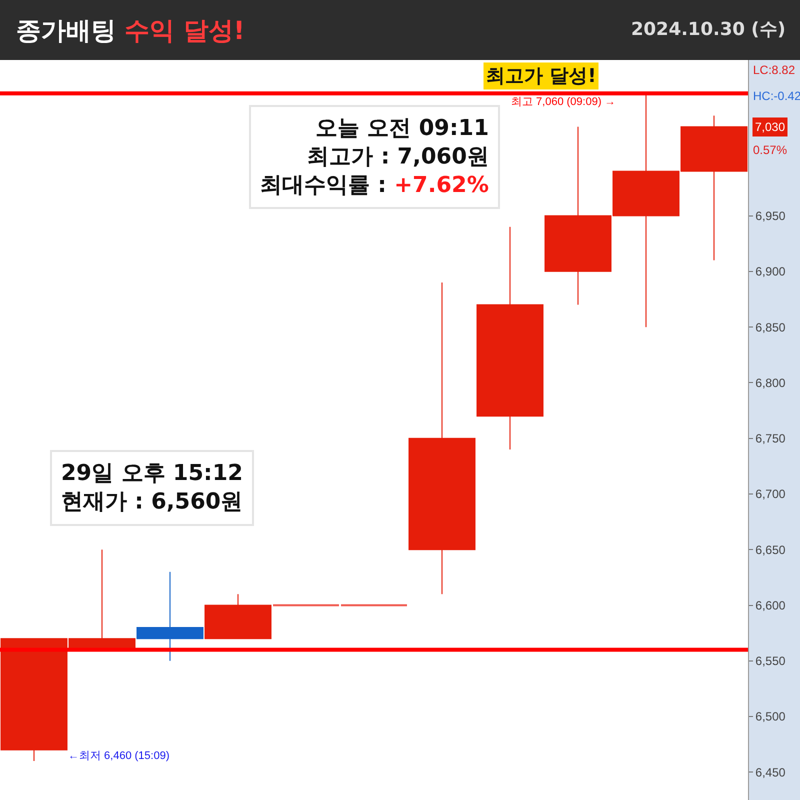 The image size is (800, 800). I want to click on y-tick-label: 6,700, so click(770, 494).